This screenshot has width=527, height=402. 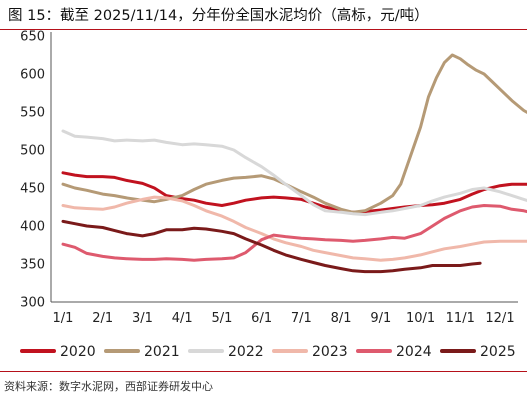 What do you see at coordinates (162, 352) in the screenshot?
I see `legend-label-2021: 2021` at bounding box center [162, 352].